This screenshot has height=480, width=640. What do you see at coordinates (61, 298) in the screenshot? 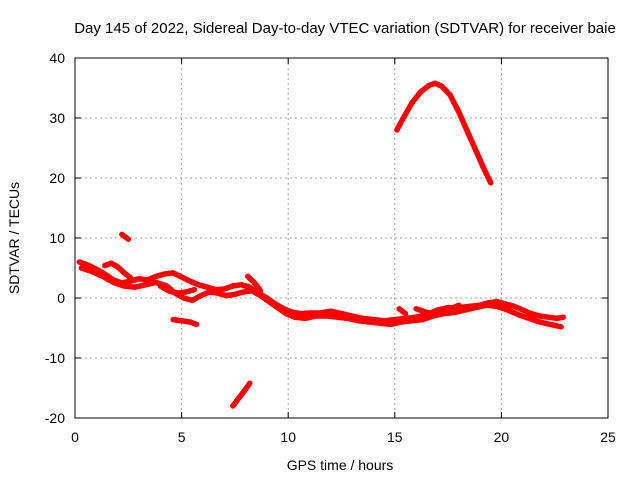
I see `y-tick-label: 0` at bounding box center [61, 298].